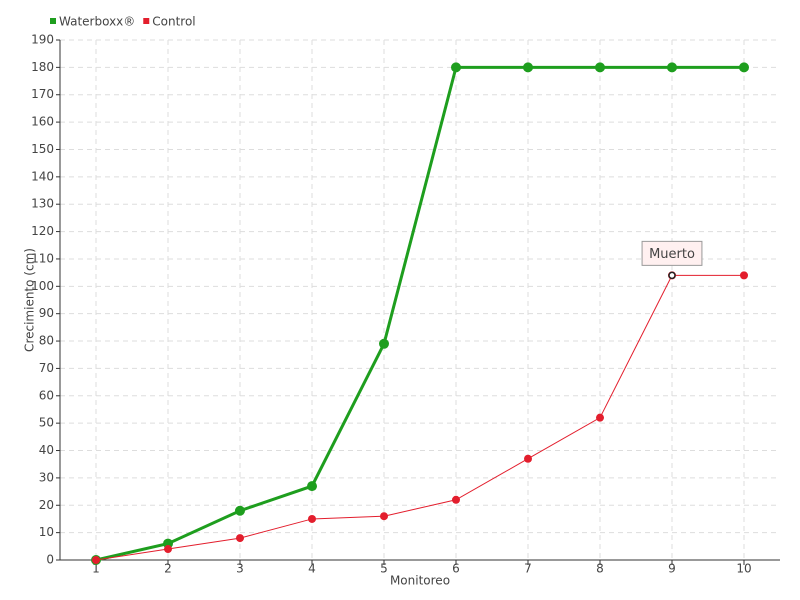 This screenshot has height=600, width=800. Describe the element at coordinates (672, 569) in the screenshot. I see `x-tick-label: 9` at that location.